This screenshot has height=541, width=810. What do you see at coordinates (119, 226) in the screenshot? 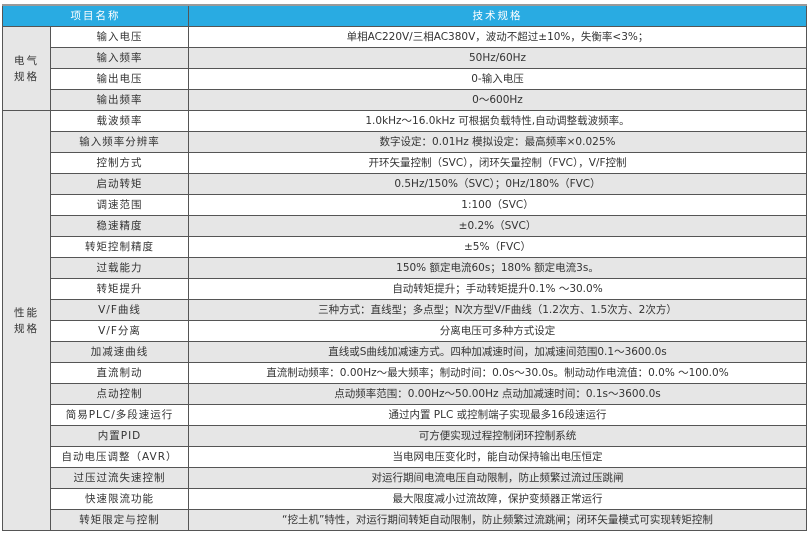
I see `item-name: 稳速精度` at bounding box center [119, 226].